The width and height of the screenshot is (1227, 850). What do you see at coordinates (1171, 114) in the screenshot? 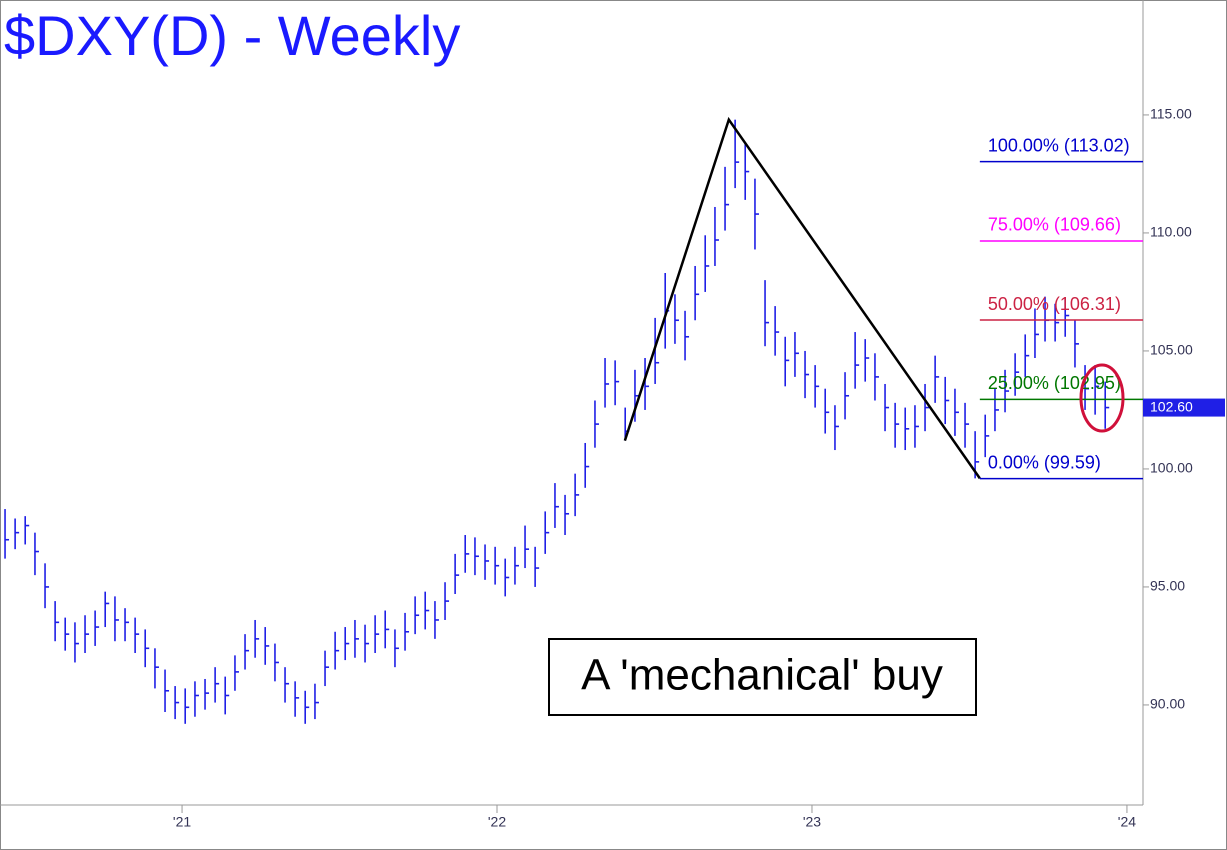
I see `y-tick-label: 115.00` at bounding box center [1171, 114].